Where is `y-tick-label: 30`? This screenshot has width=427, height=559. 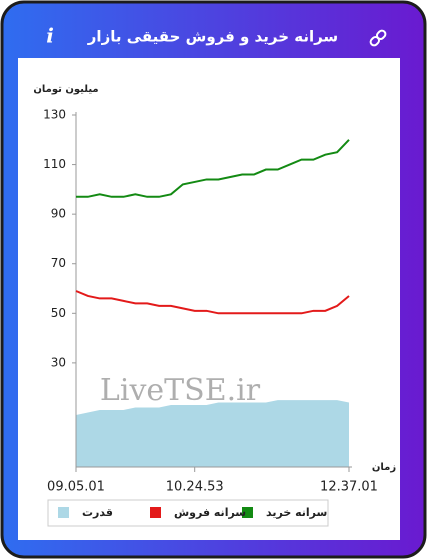
y-tick-label: 30 is located at coordinates (58, 362).